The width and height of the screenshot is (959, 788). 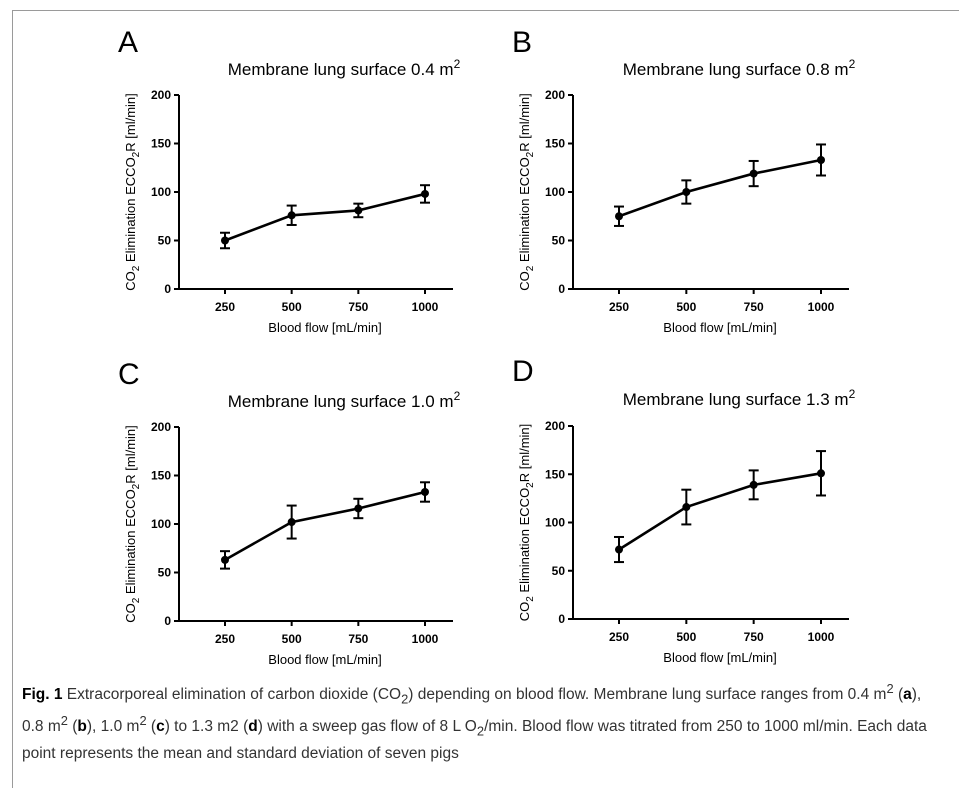 What do you see at coordinates (160, 727) in the screenshot?
I see `caption-panel-ref: c` at bounding box center [160, 727].